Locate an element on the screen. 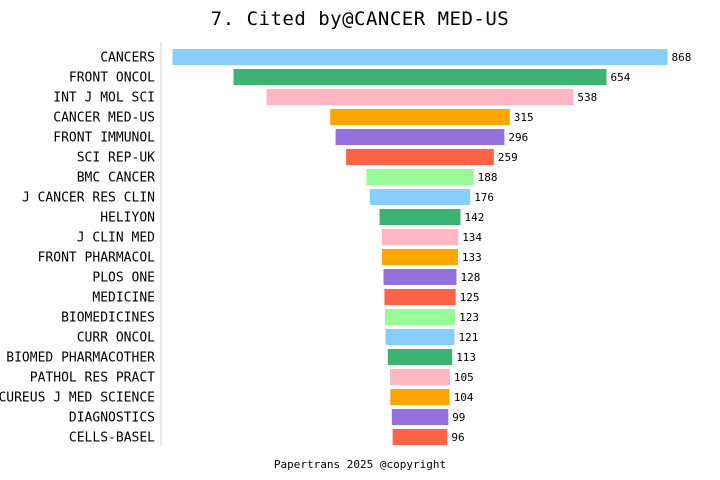  y-tick-label: BIOMED PHARMACOTHER is located at coordinates (80, 358).